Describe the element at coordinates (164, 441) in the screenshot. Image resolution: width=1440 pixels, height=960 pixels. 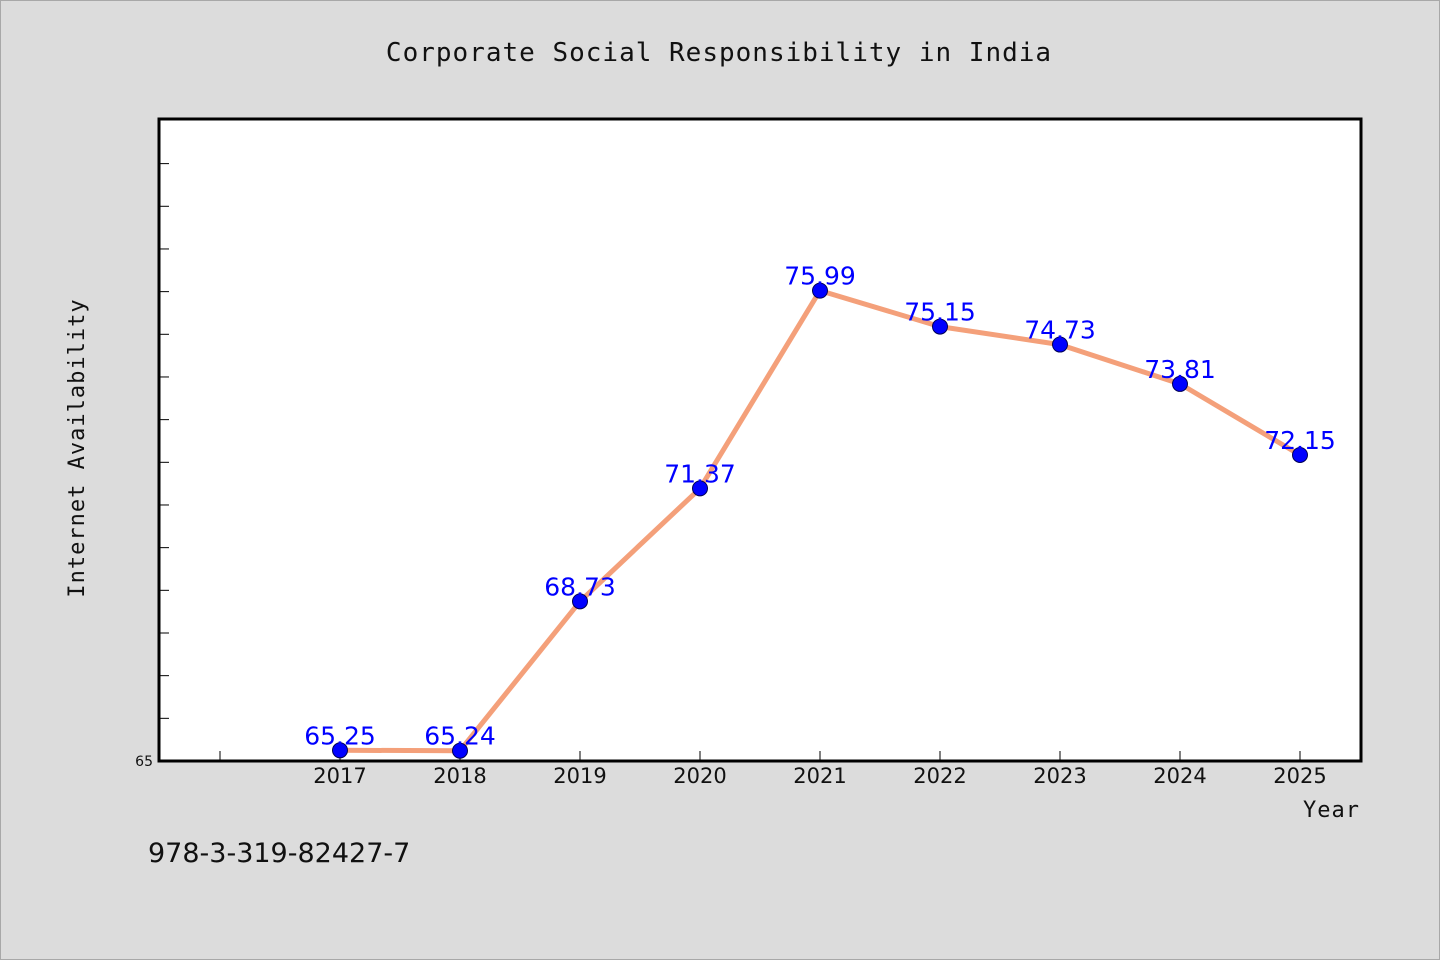
I see `y-axis-ticks` at that location.